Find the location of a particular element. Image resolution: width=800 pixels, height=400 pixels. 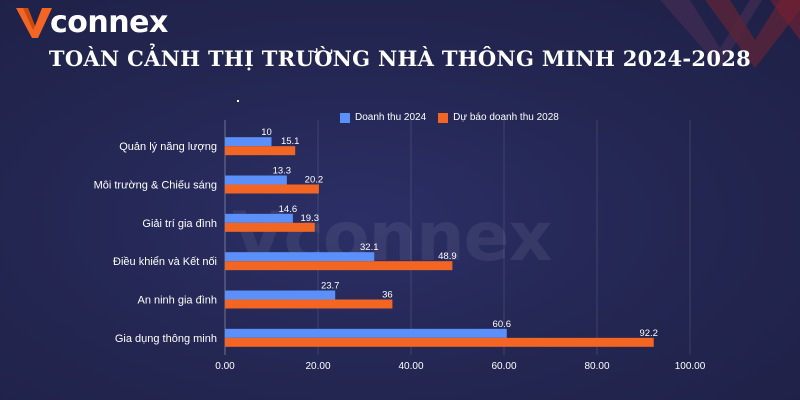

category-label: Quản lý năng lượng is located at coordinates (168, 147).